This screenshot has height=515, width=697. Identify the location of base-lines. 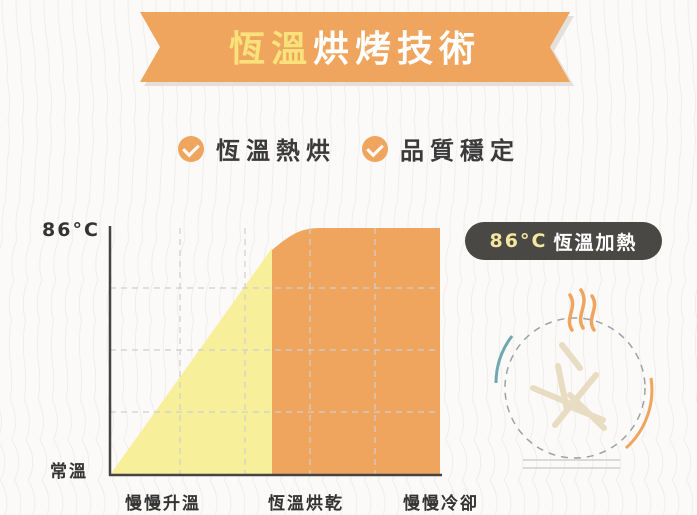
(571, 464).